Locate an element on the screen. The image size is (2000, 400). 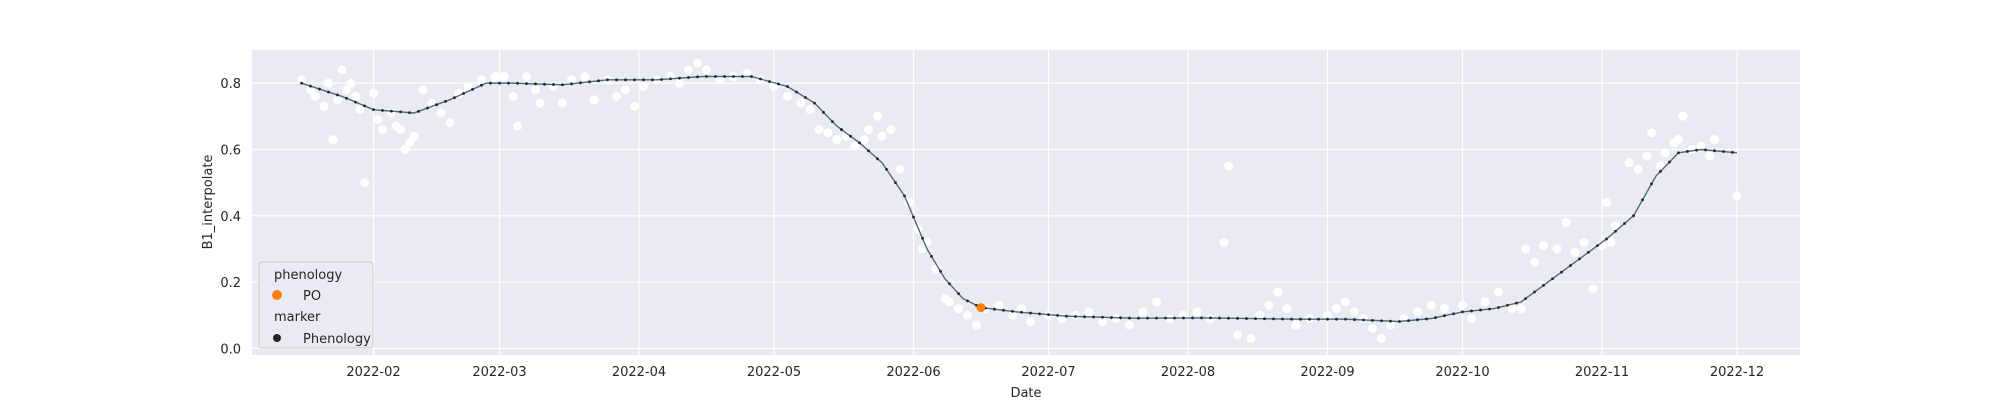
y-tick-labels: 0.0 0.2 0.4 0.6 0.8 is located at coordinates (230, 217).